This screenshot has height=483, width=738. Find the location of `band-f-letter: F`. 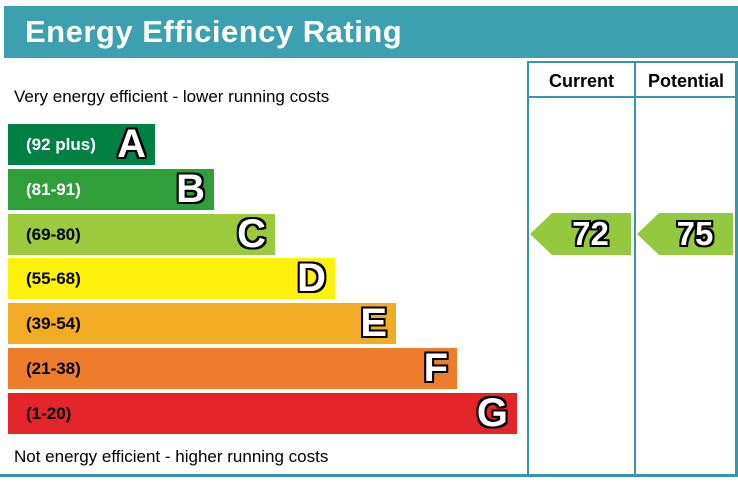

band-f-letter: F is located at coordinates (435, 367).